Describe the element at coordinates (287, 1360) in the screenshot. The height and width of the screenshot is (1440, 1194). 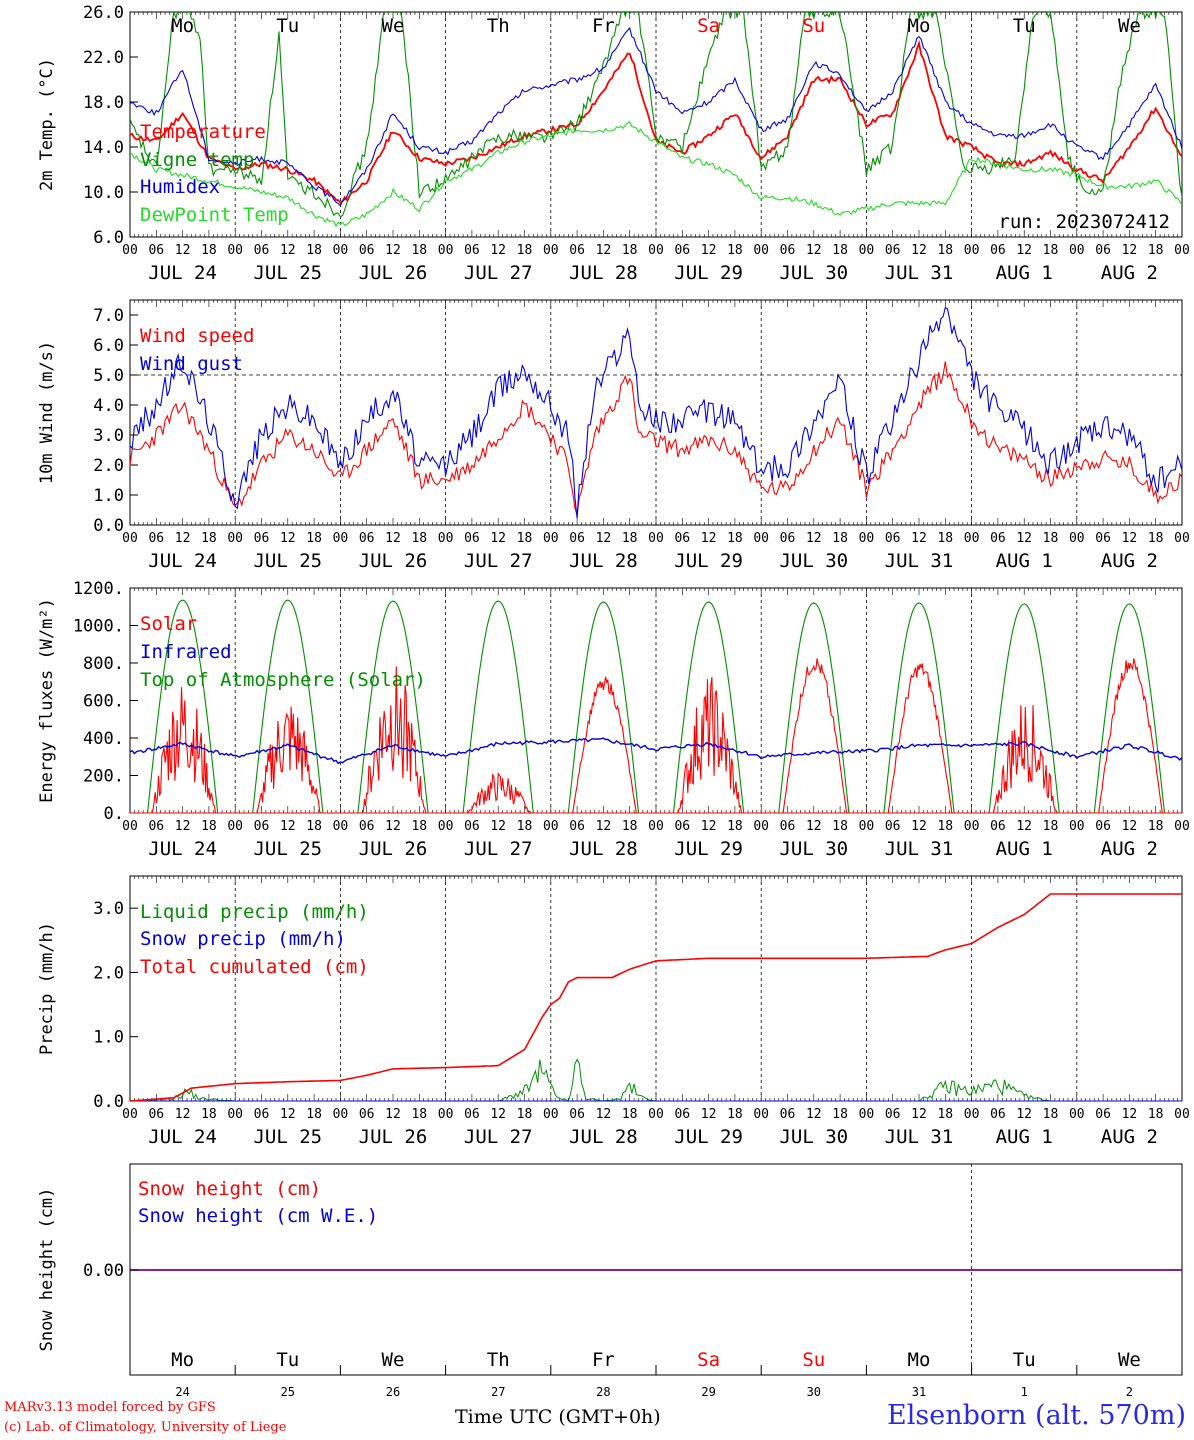
I see `weekday-label: Tu` at that location.